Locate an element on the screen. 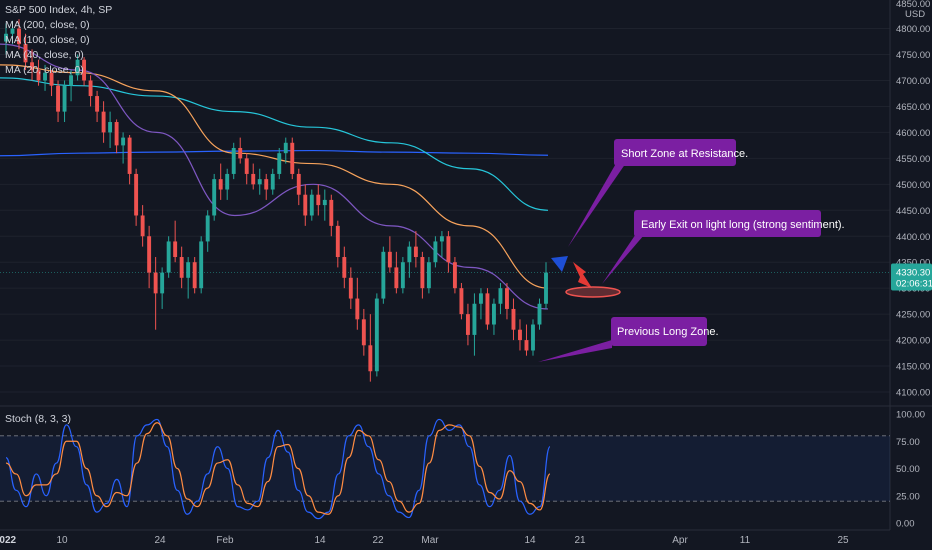 The height and width of the screenshot is (550, 932). stoch-legend: Stoch (8, 3, 3) is located at coordinates (38, 419).